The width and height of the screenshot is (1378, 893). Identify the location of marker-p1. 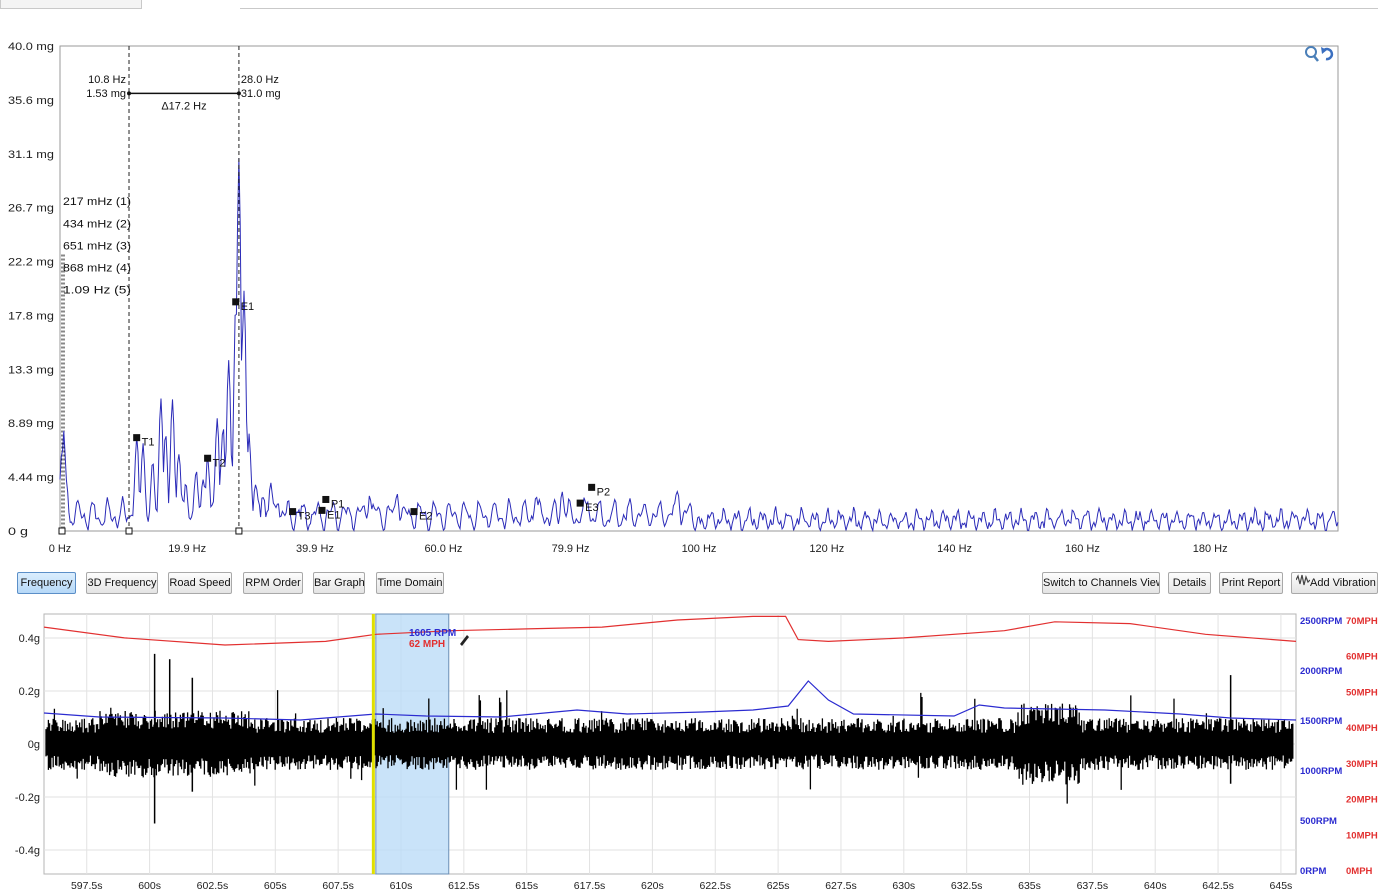
(326, 499).